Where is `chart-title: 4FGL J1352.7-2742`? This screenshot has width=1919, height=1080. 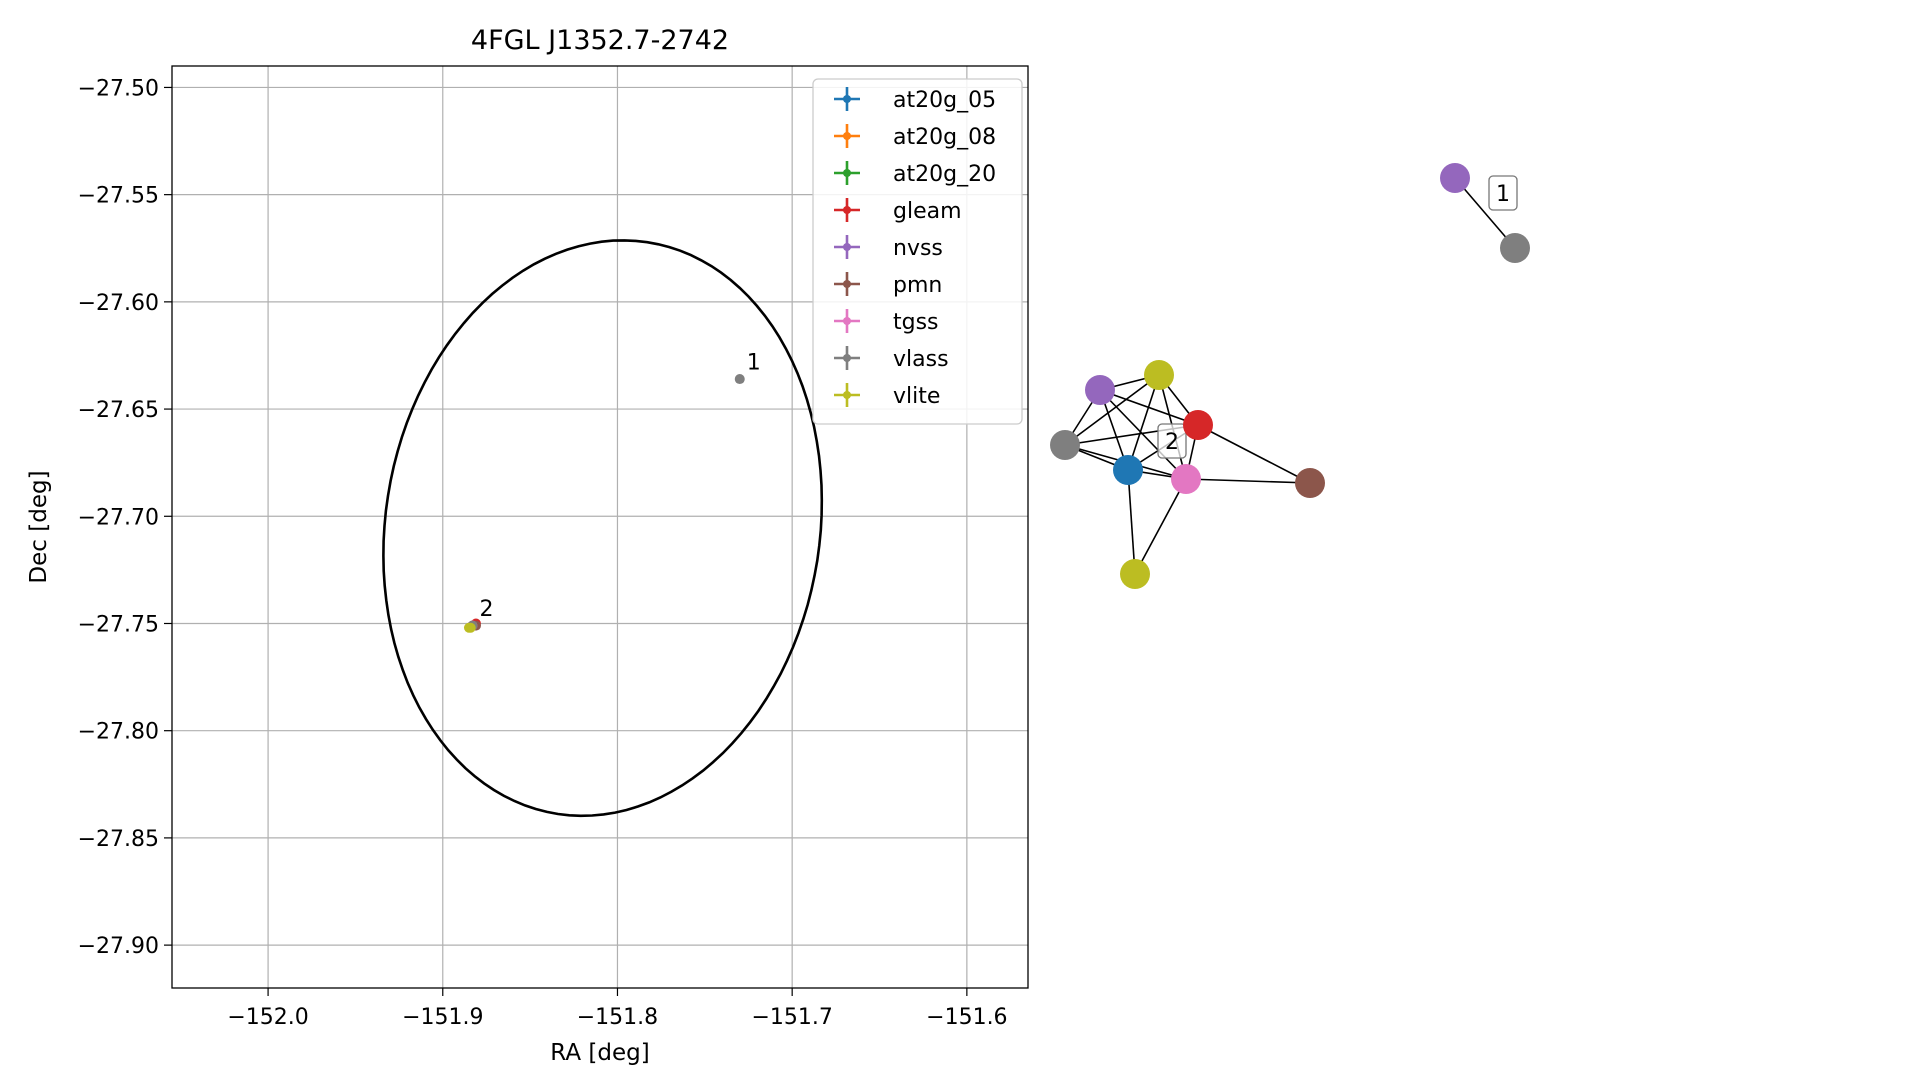
chart-title: 4FGL J1352.7-2742 is located at coordinates (600, 40).